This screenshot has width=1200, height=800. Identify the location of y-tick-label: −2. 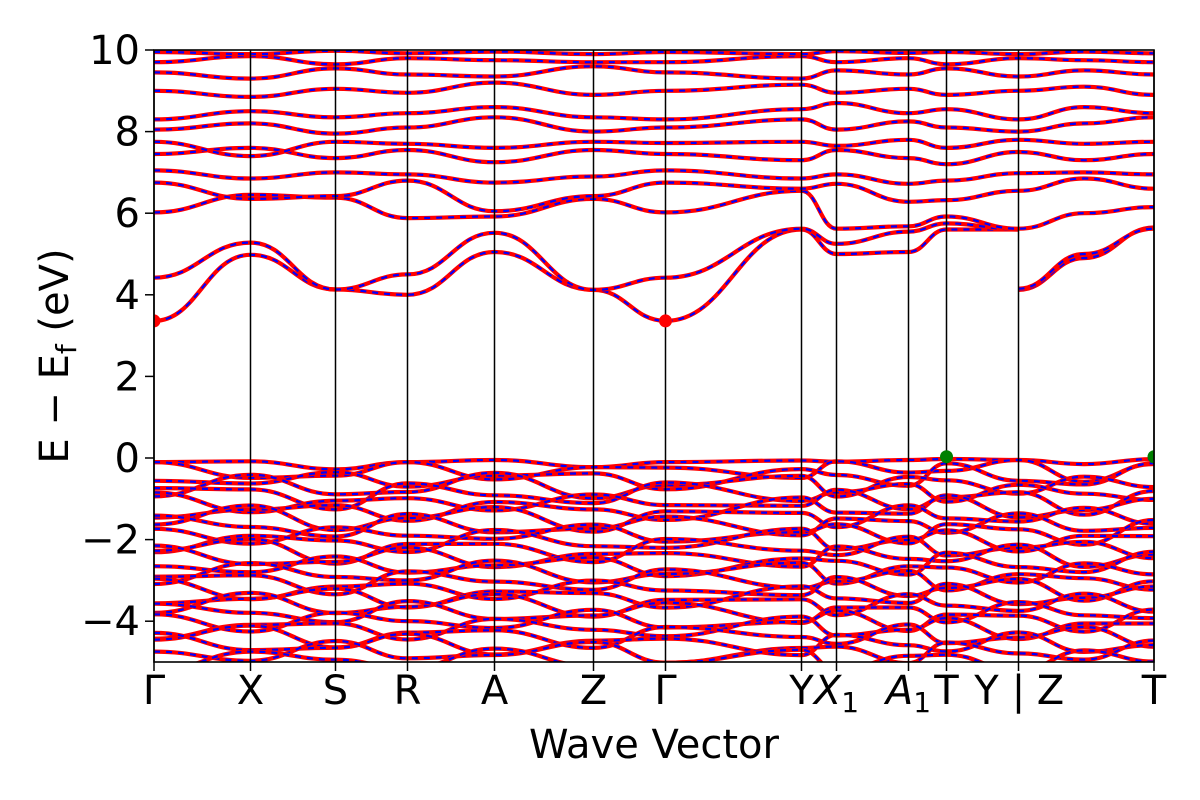
(110, 541).